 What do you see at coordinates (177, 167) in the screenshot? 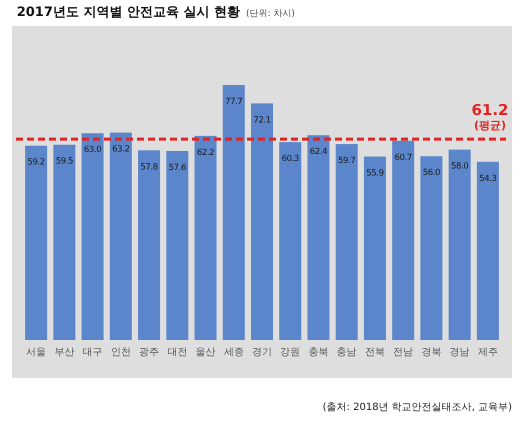
I see `data-label: 57.6` at bounding box center [177, 167].